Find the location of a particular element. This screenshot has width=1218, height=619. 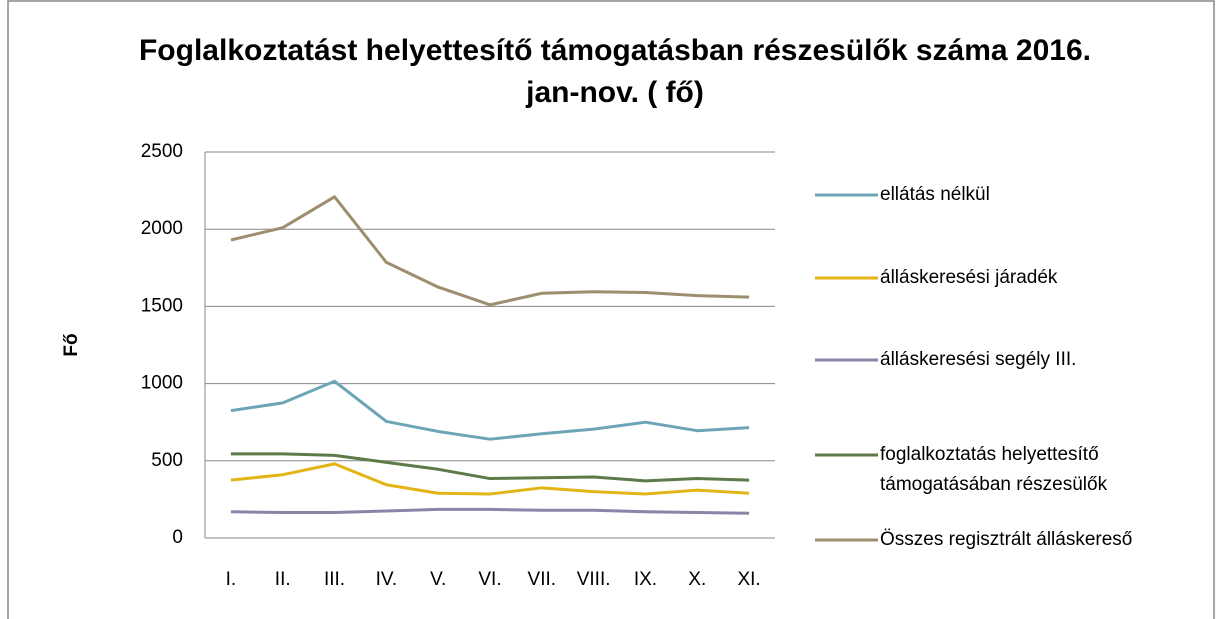

x-tick-label: IX. is located at coordinates (645, 579).